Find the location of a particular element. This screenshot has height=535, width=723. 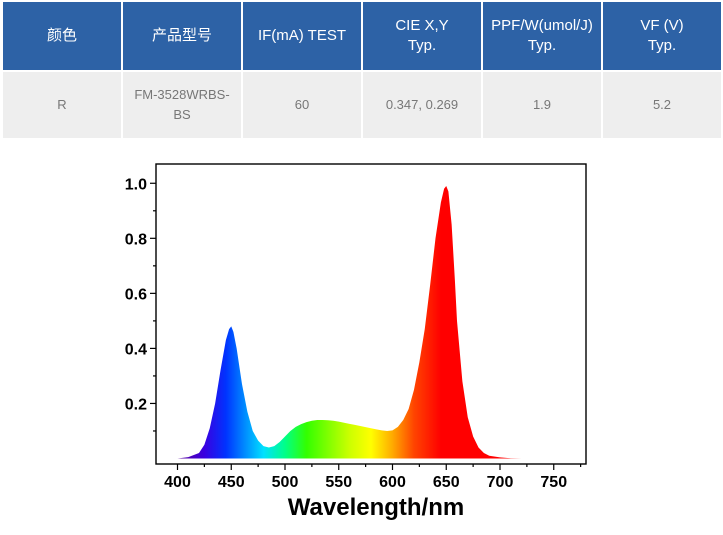

cell-color: R is located at coordinates (62, 104).